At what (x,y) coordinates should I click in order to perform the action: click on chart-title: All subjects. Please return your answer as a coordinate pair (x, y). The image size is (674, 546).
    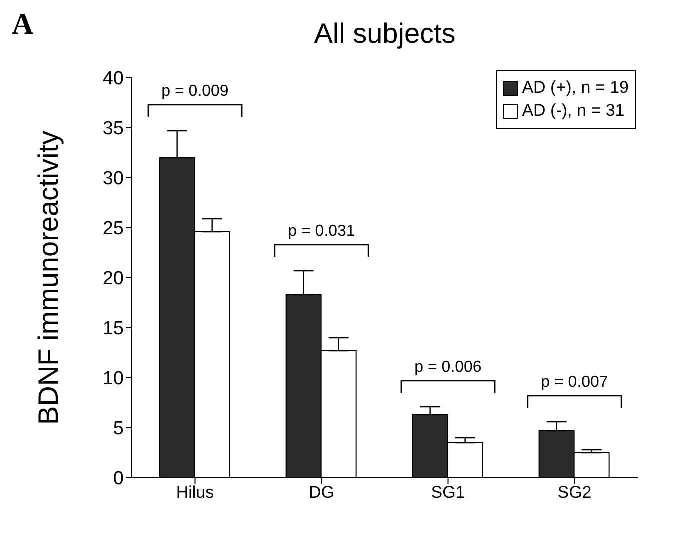
    Looking at the image, I should click on (385, 34).